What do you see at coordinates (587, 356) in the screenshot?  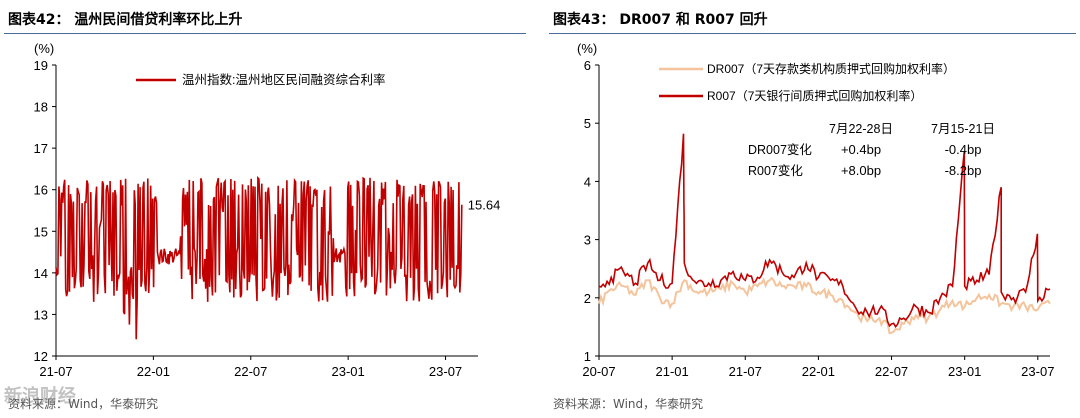 I see `y-tick-label: 1` at bounding box center [587, 356].